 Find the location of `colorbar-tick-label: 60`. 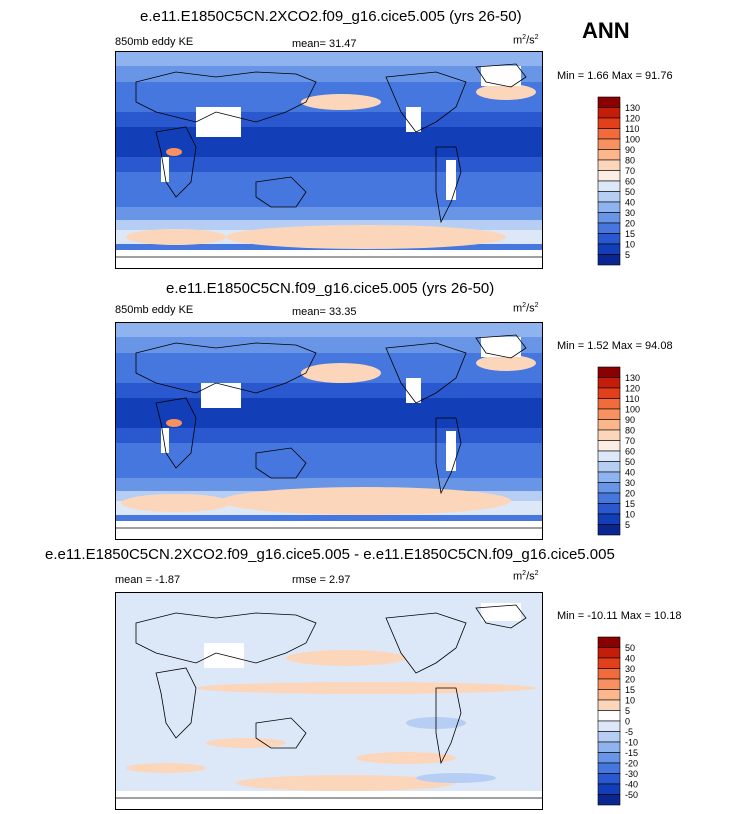

colorbar-tick-label: 60 is located at coordinates (630, 452).